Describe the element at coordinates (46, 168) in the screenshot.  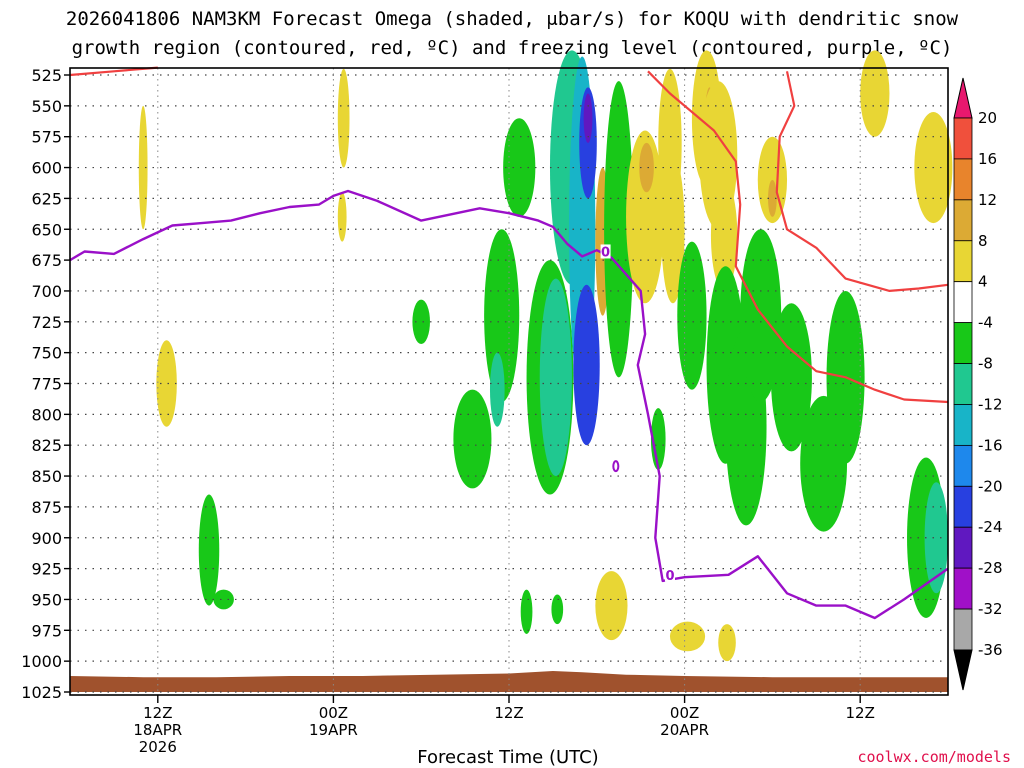
I see `y-tick-label-600: 600` at that location.